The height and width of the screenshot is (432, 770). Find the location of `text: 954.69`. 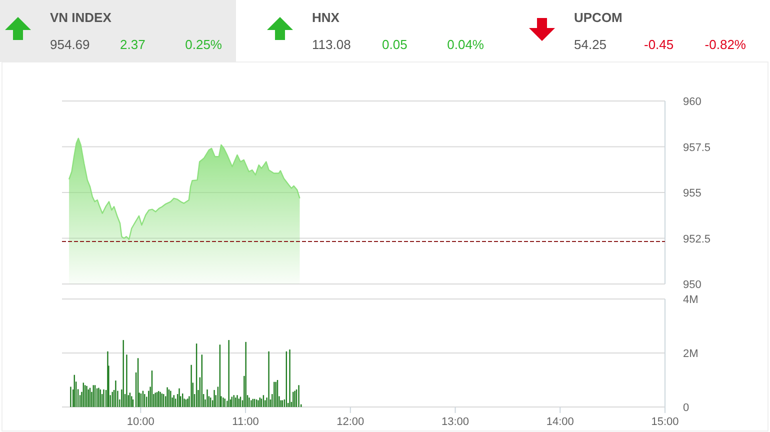

text: 954.69 is located at coordinates (70, 44).